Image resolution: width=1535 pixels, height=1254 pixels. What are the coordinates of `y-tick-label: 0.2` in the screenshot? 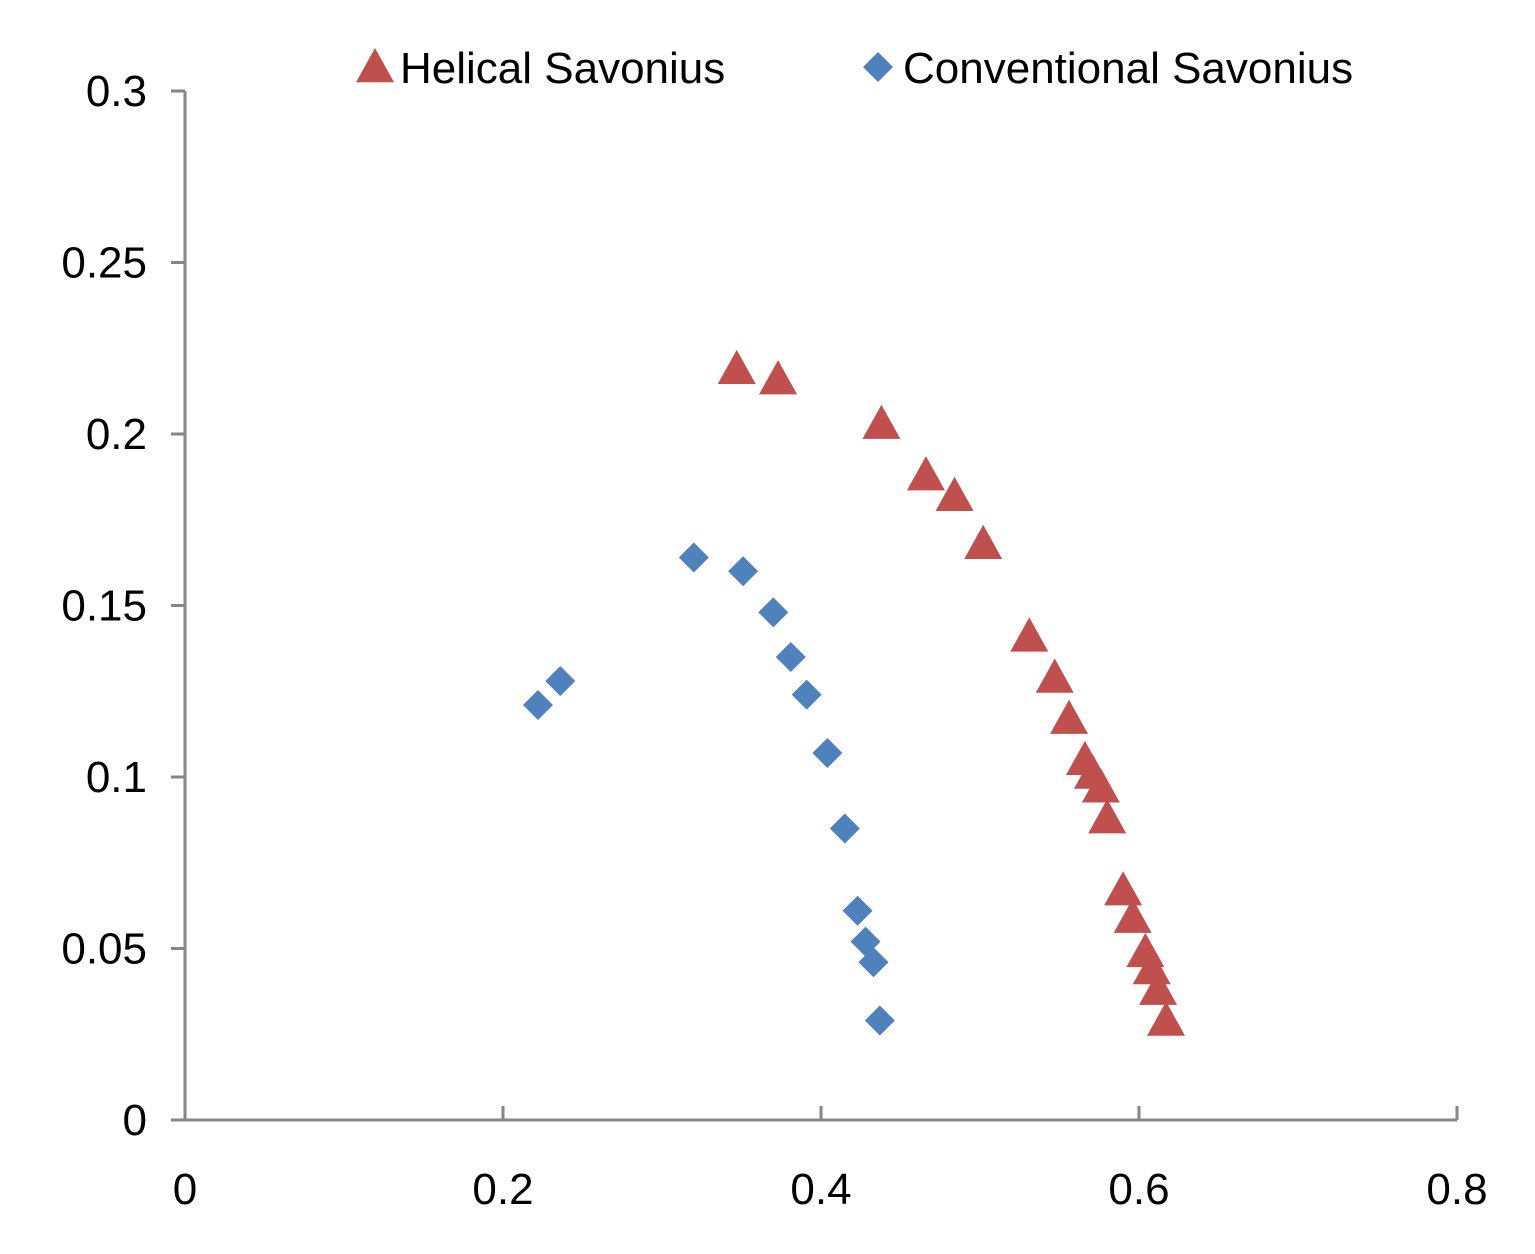 It's located at (116, 434).